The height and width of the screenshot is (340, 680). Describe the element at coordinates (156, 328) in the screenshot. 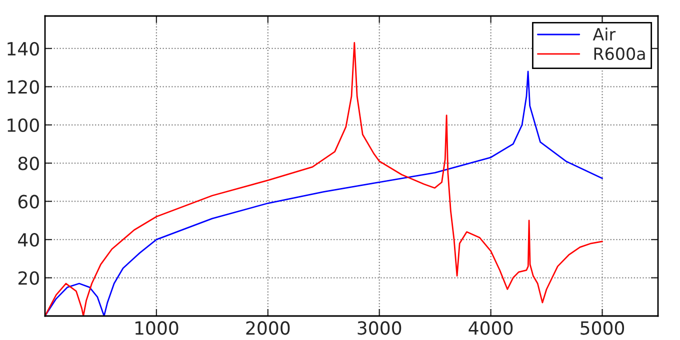

I see `x-tick-label: 1000` at that location.